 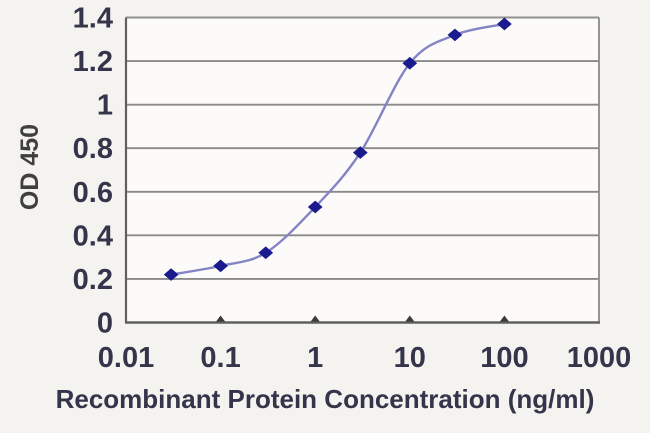 I want to click on x-tick-label: 0.01, so click(x=126, y=358).